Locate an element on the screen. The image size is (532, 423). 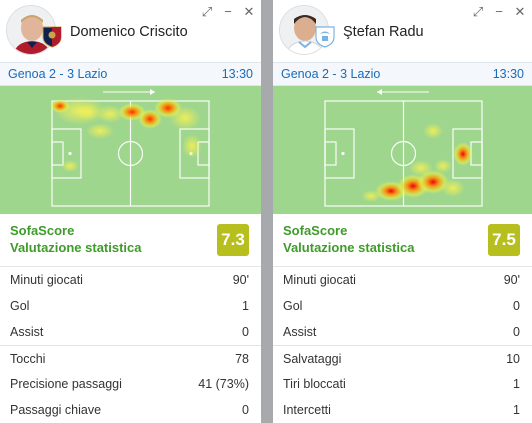
stat-row: Gol 1 is located at coordinates (130, 306).